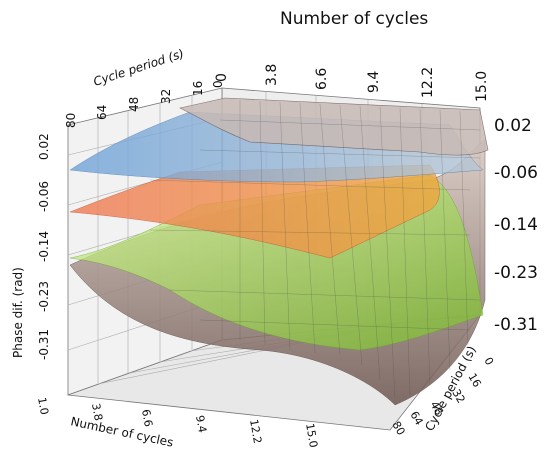  Describe the element at coordinates (222, 77) in the screenshot. I see `top-x-tick-0: 0` at that location.